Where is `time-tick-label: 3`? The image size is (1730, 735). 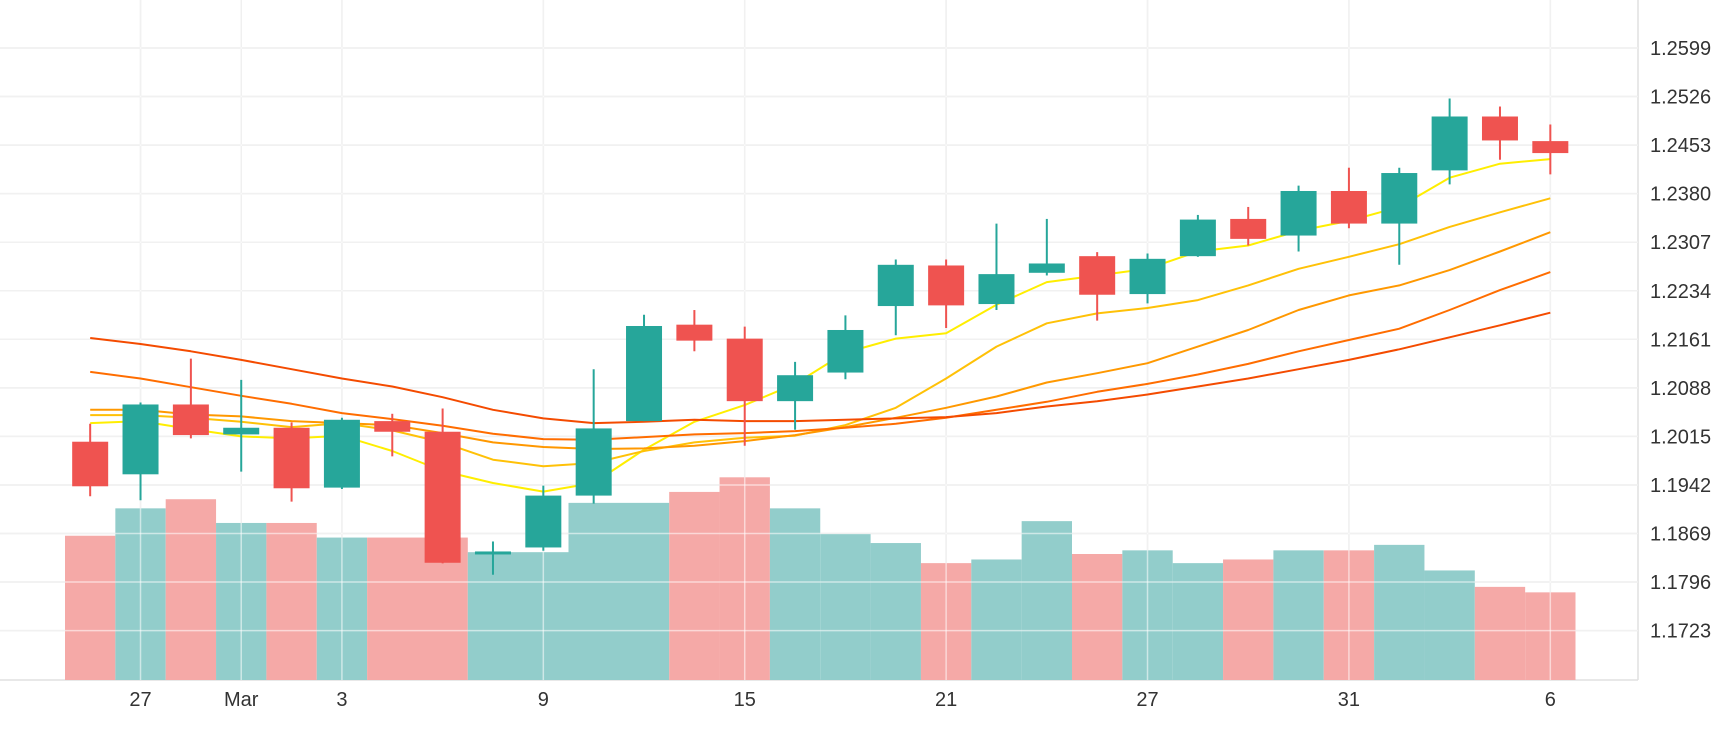
time-tick-label: 3 is located at coordinates (341, 700).